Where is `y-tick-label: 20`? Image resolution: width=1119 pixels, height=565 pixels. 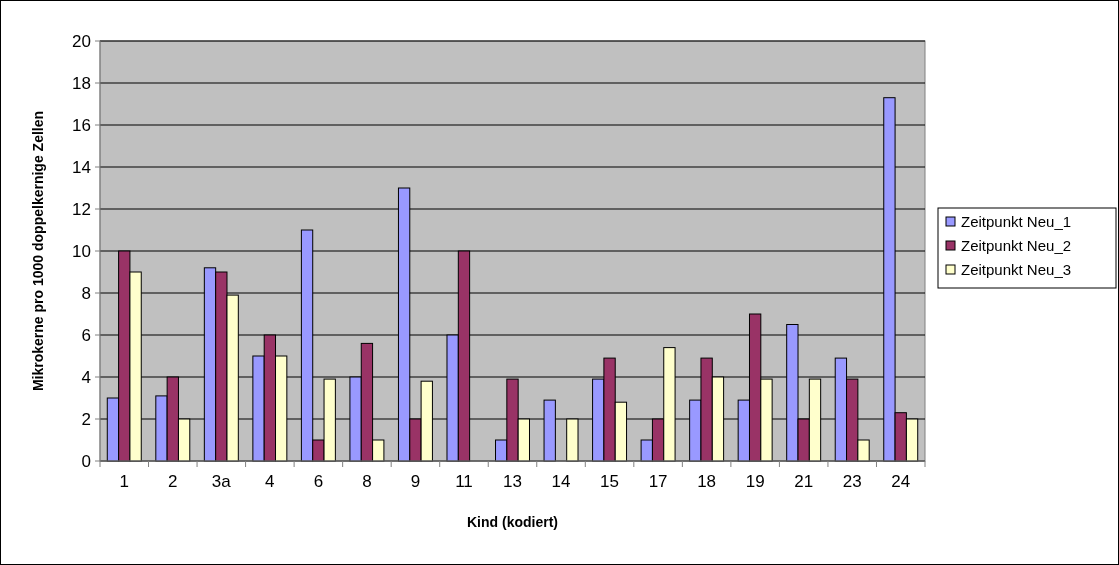 y-tick-label: 20 is located at coordinates (81, 41).